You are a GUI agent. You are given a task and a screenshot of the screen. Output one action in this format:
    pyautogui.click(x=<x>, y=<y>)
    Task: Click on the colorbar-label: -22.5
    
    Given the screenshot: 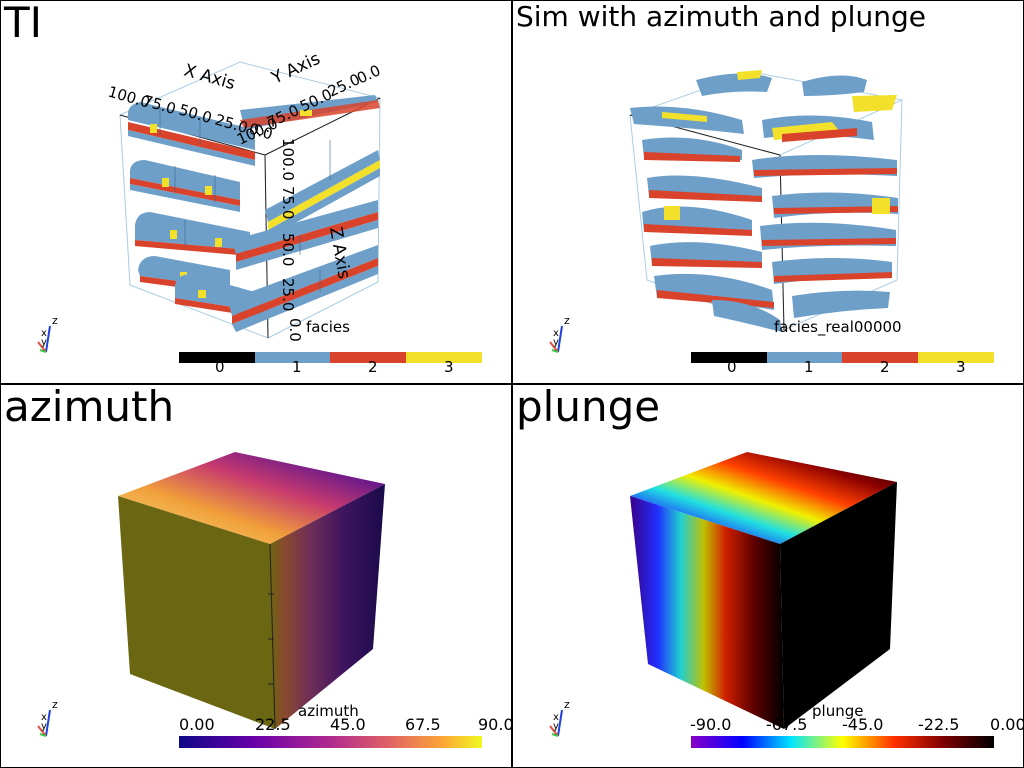 What is the action you would take?
    pyautogui.click(x=938, y=724)
    